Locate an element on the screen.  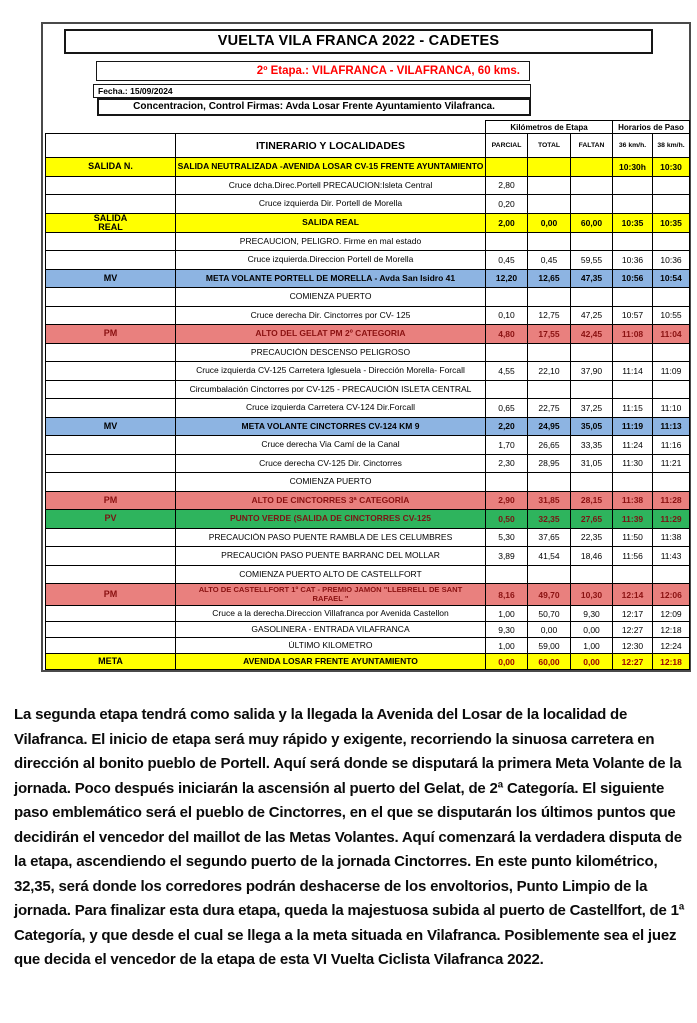
row-parcial: 0,00 is located at coordinates (506, 661).